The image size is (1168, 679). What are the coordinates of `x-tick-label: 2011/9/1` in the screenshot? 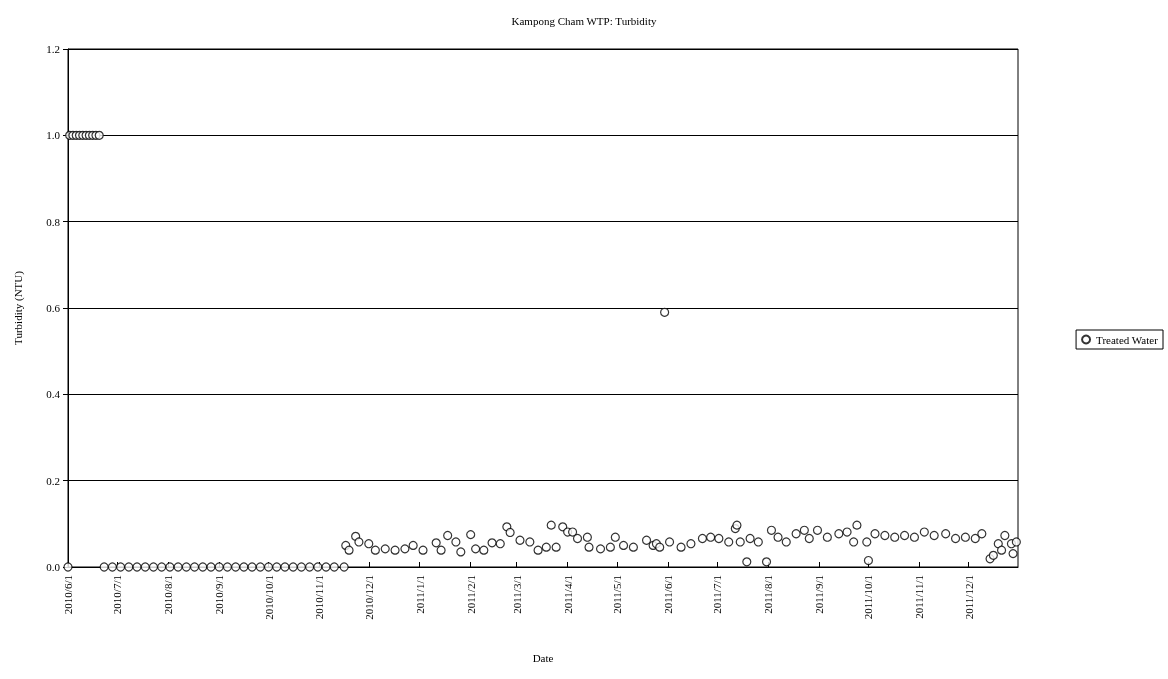 It's located at (819, 594).